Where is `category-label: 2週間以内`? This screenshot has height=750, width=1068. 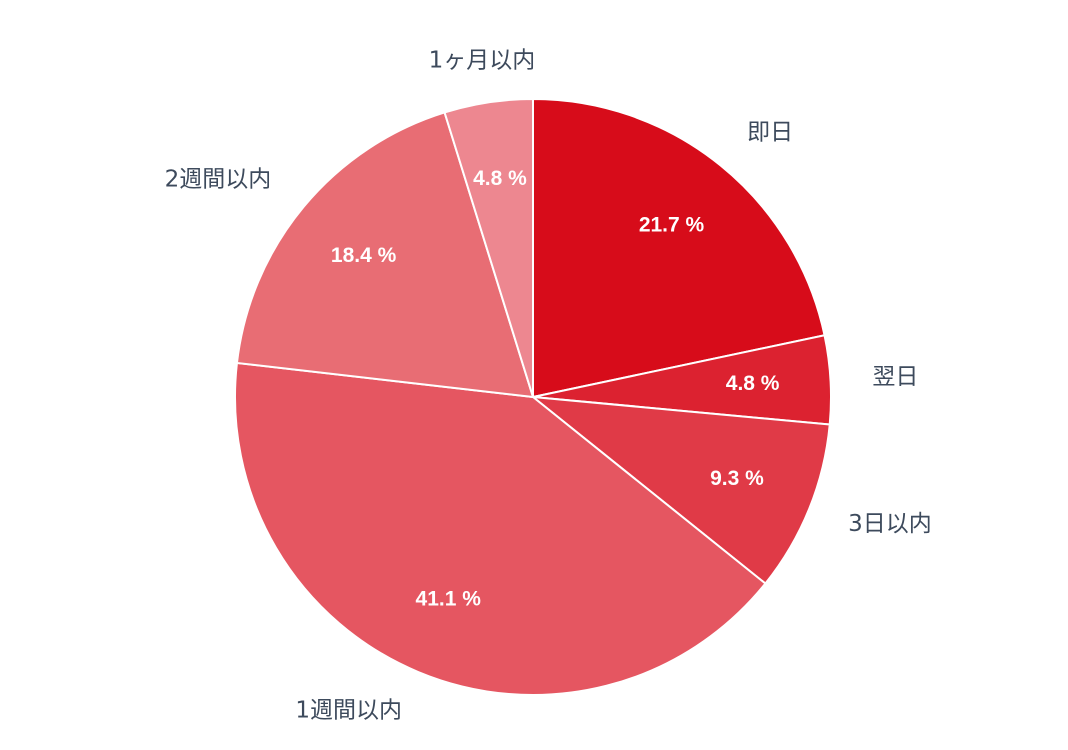
category-label: 2週間以内 is located at coordinates (218, 180).